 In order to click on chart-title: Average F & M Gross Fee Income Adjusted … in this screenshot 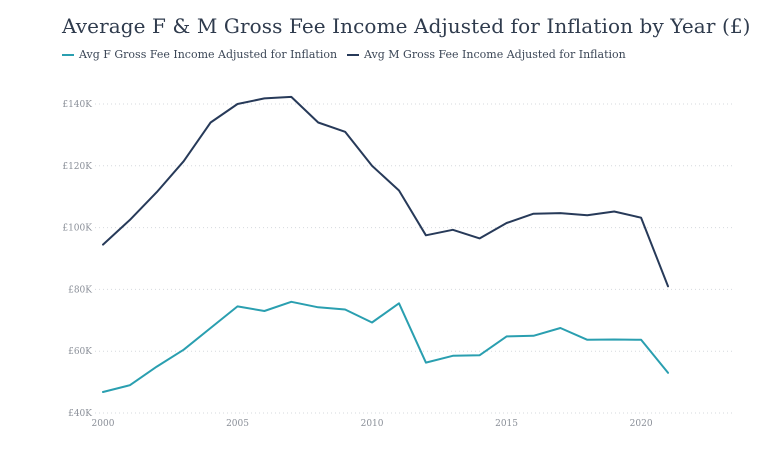, I will do `click(406, 26)`.